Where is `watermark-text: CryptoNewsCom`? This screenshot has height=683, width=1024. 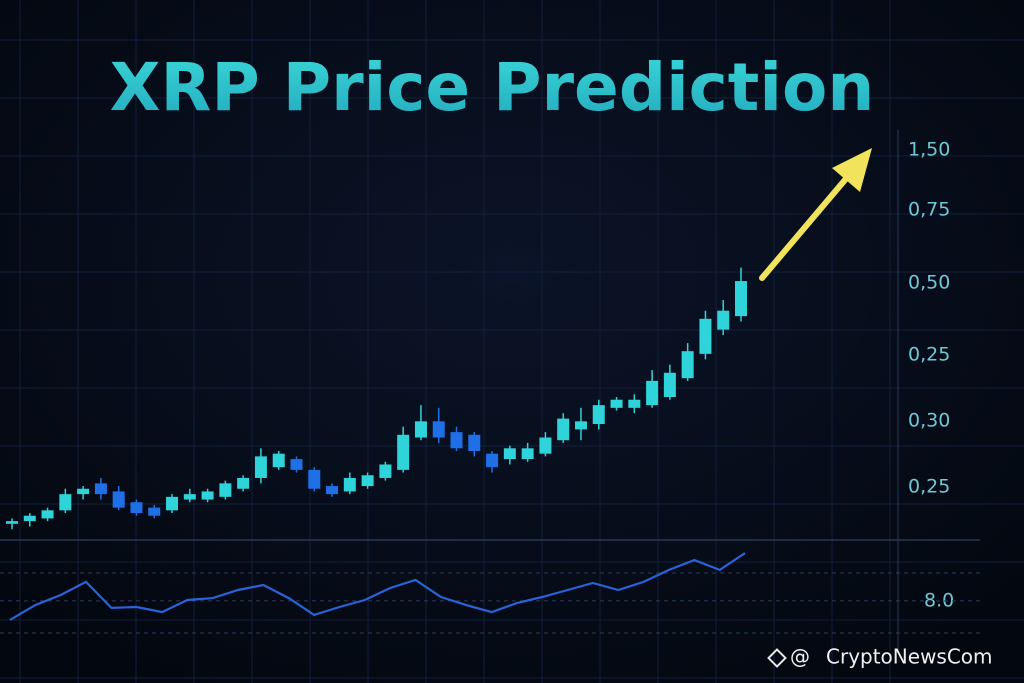
watermark-text: CryptoNewsCom is located at coordinates (909, 657).